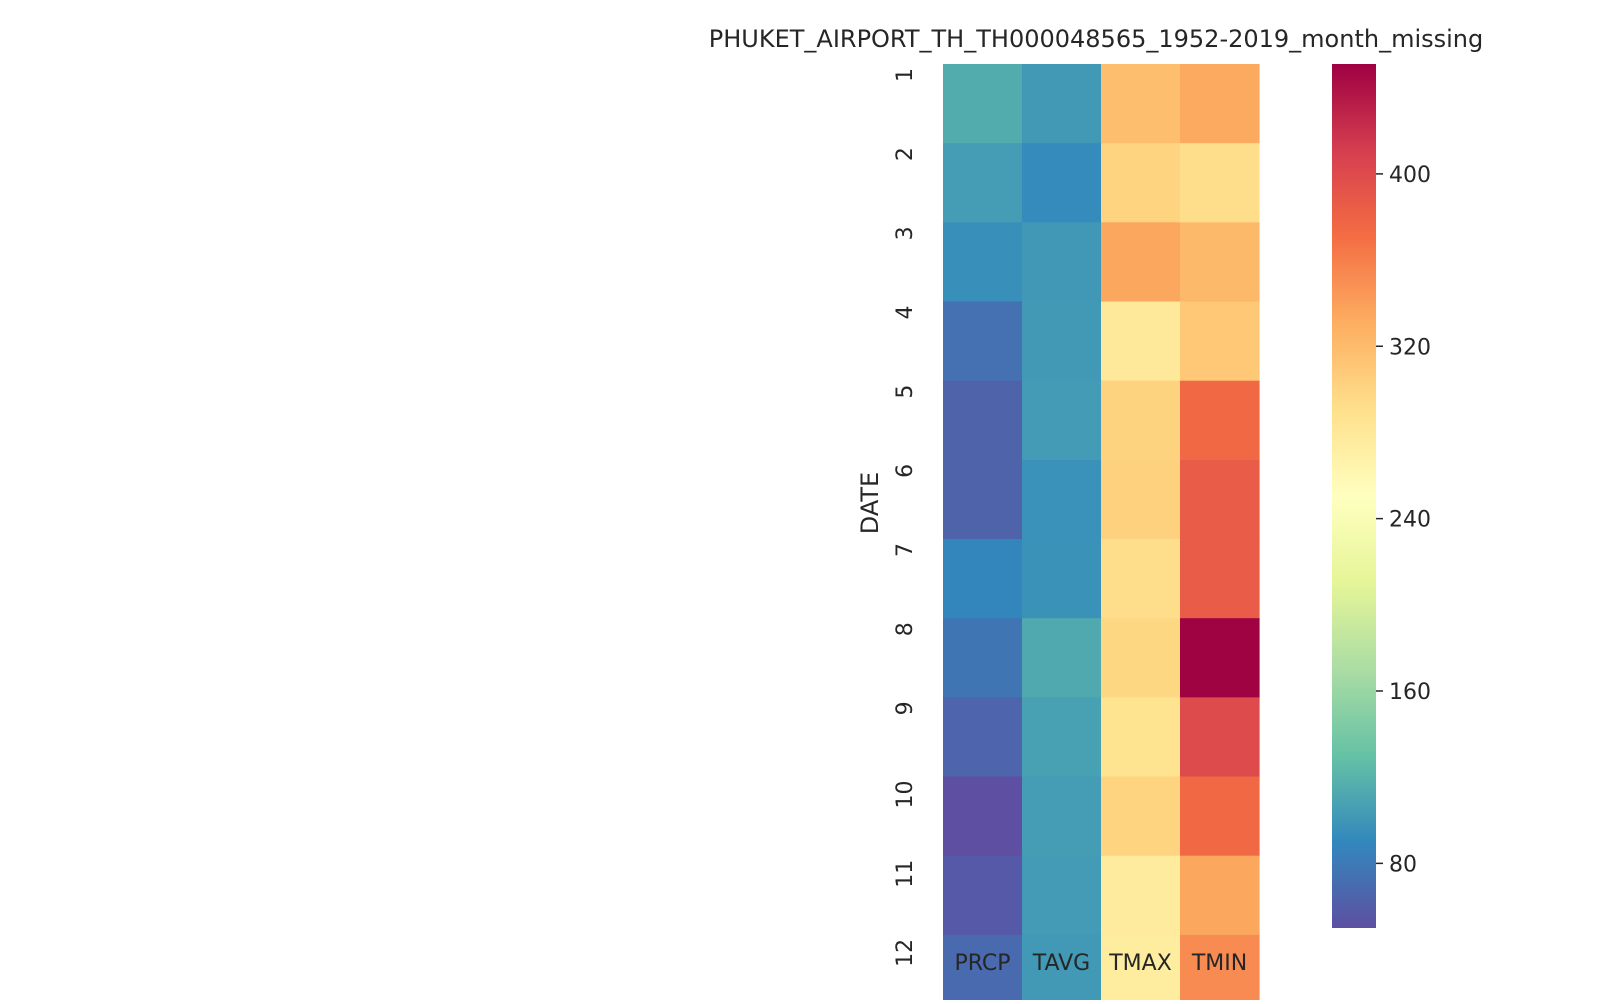  What do you see at coordinates (1354, 496) in the screenshot?
I see `colorbar` at bounding box center [1354, 496].